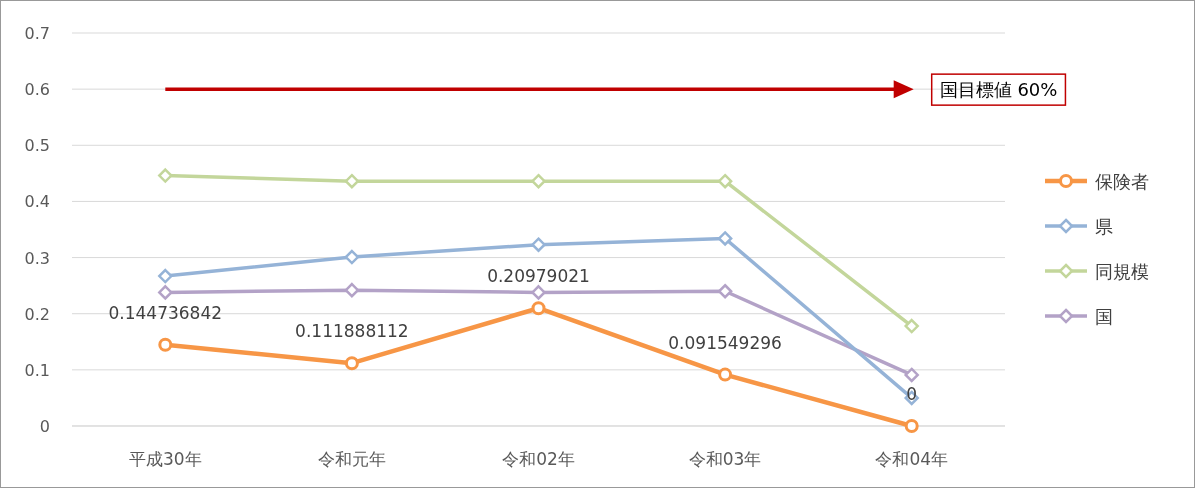 The image size is (1195, 488). Describe the element at coordinates (165, 312) in the screenshot. I see `data-label: 0.144736842` at that location.